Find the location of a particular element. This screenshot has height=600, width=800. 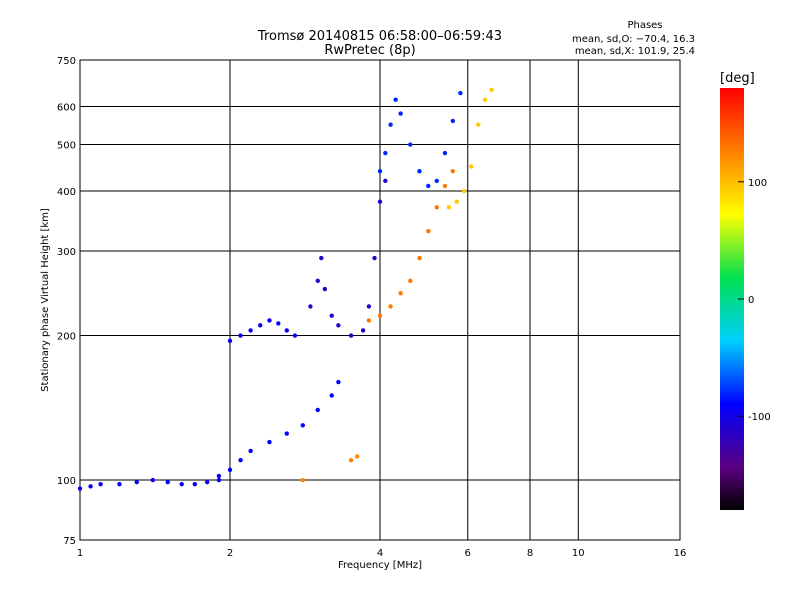

chart-subtitle: RwPretec (8p) is located at coordinates (369, 50).